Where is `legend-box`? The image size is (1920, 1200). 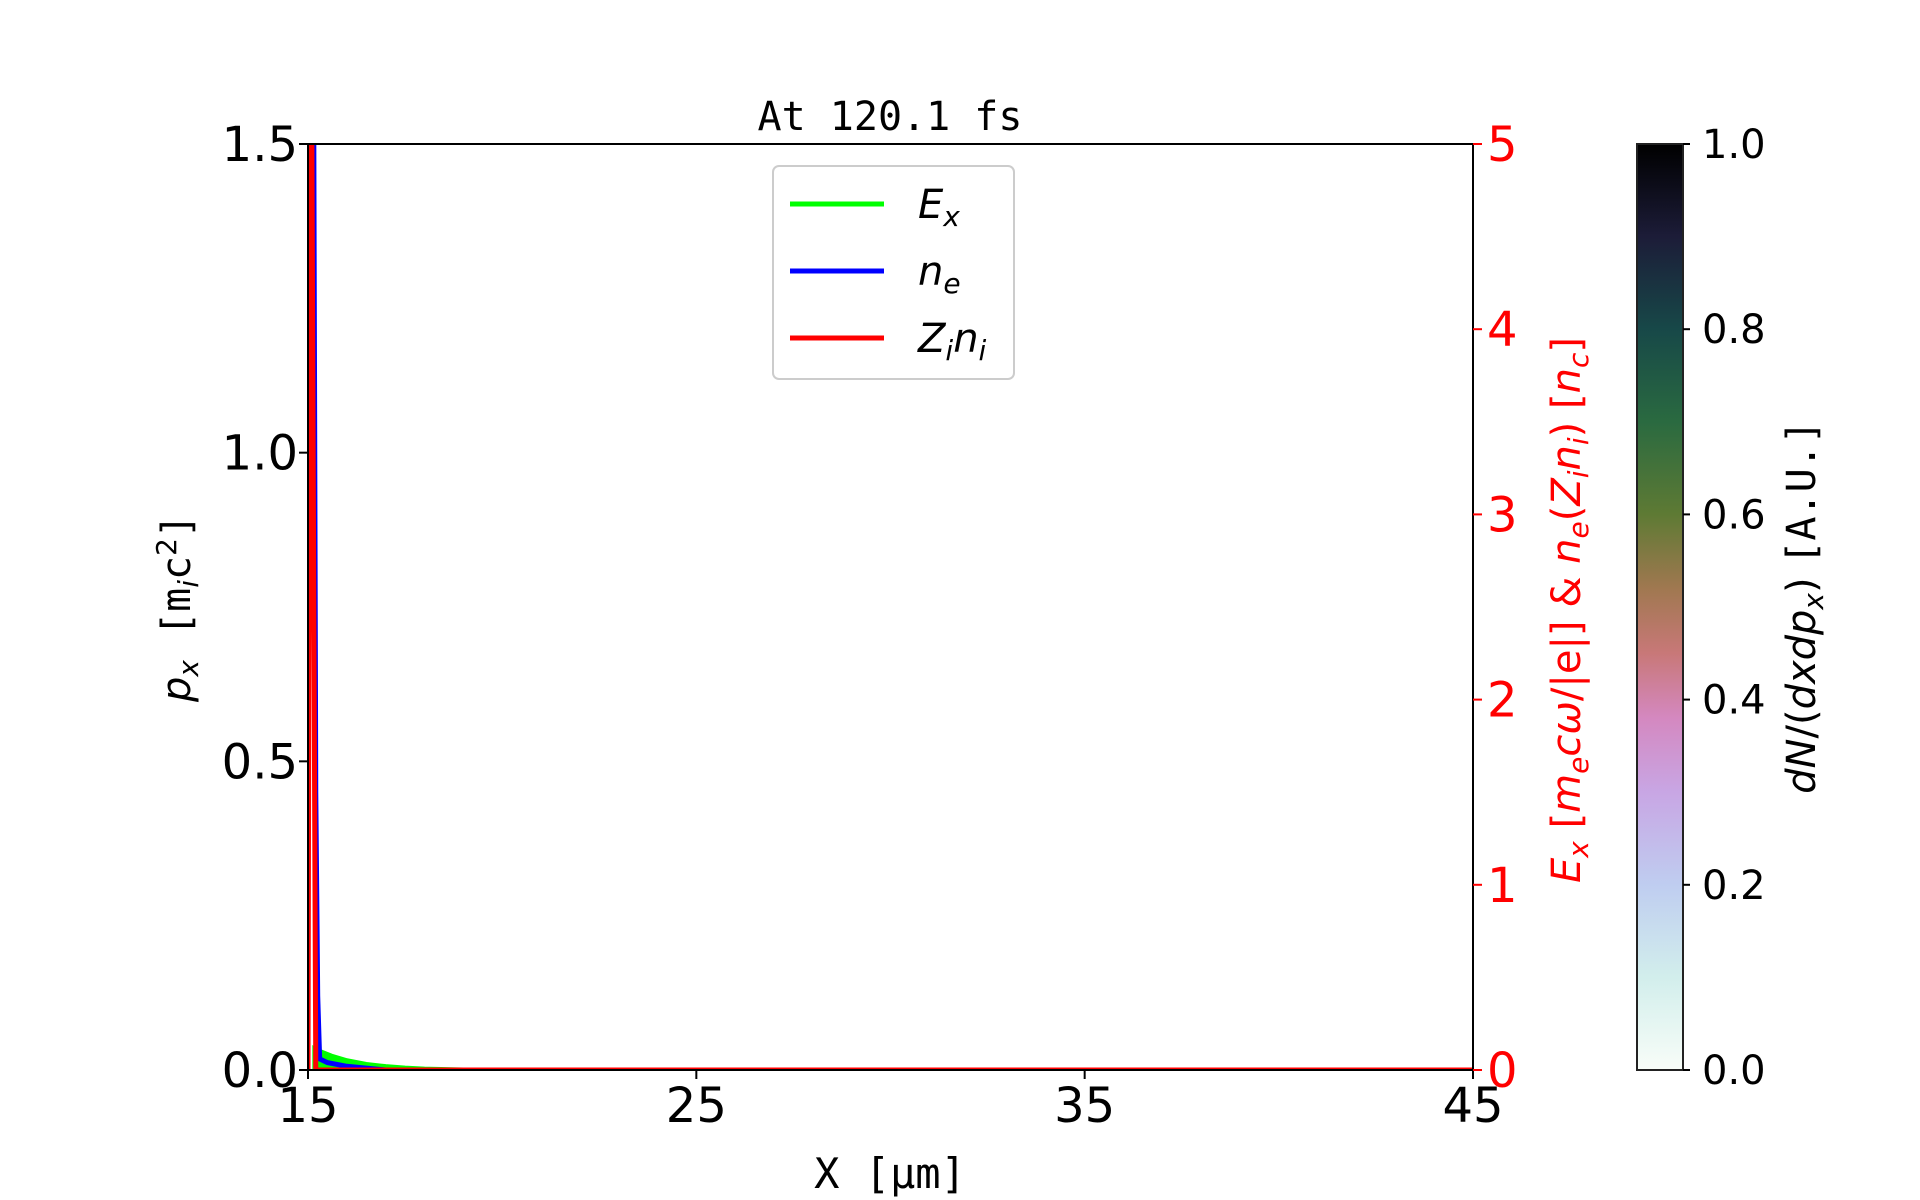
legend-box is located at coordinates (893, 272).